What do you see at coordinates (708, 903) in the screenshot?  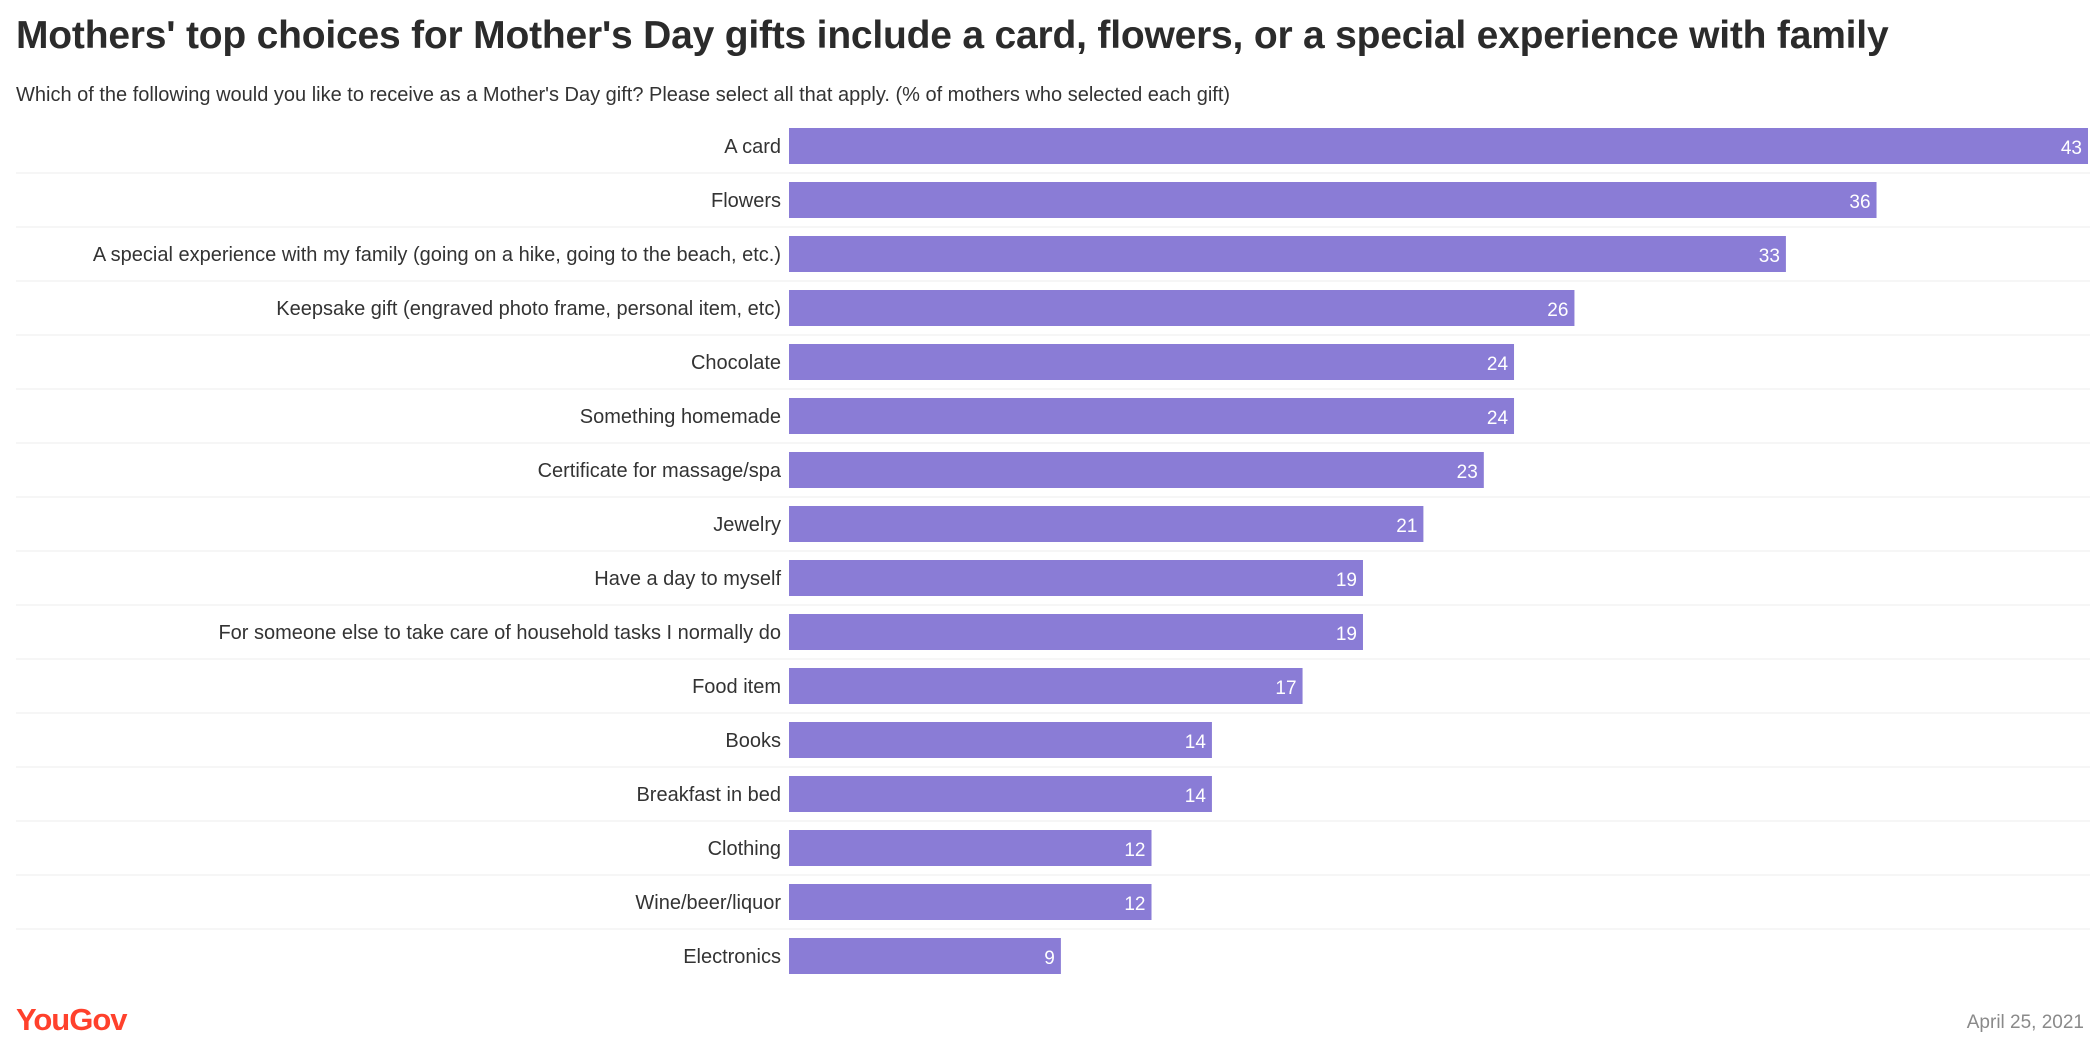 I see `category-label: Wine/beer/liquor` at bounding box center [708, 903].